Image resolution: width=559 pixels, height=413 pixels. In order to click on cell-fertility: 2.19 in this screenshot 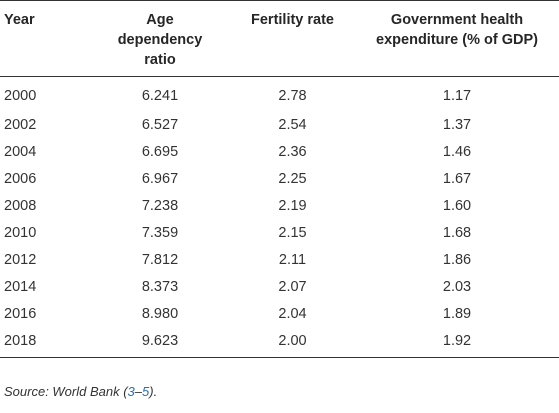, I will do `click(292, 205)`.